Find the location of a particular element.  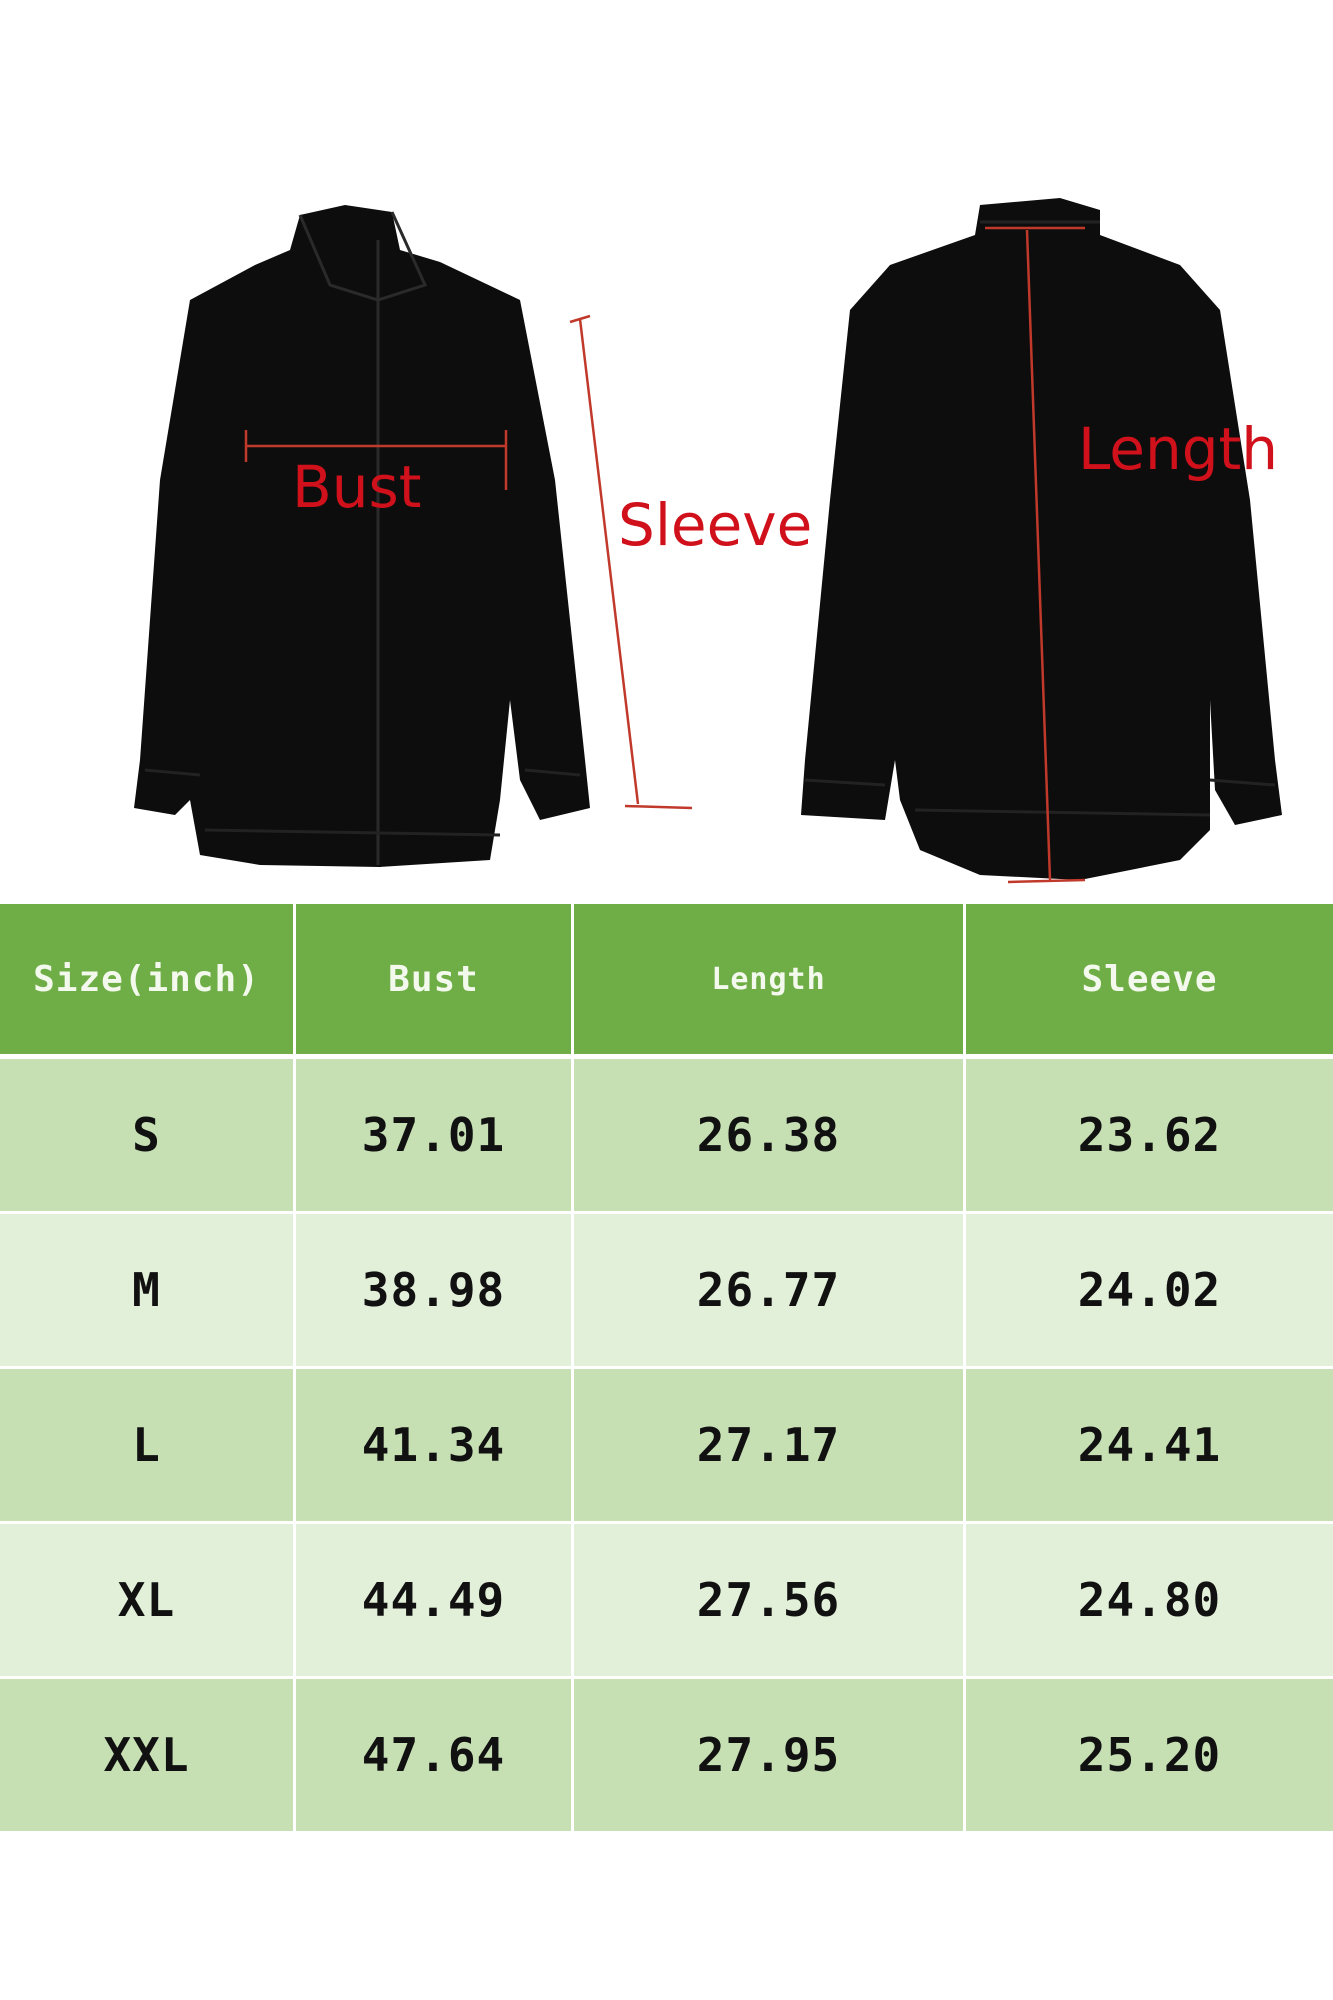

bust-measure-line is located at coordinates (376, 460).